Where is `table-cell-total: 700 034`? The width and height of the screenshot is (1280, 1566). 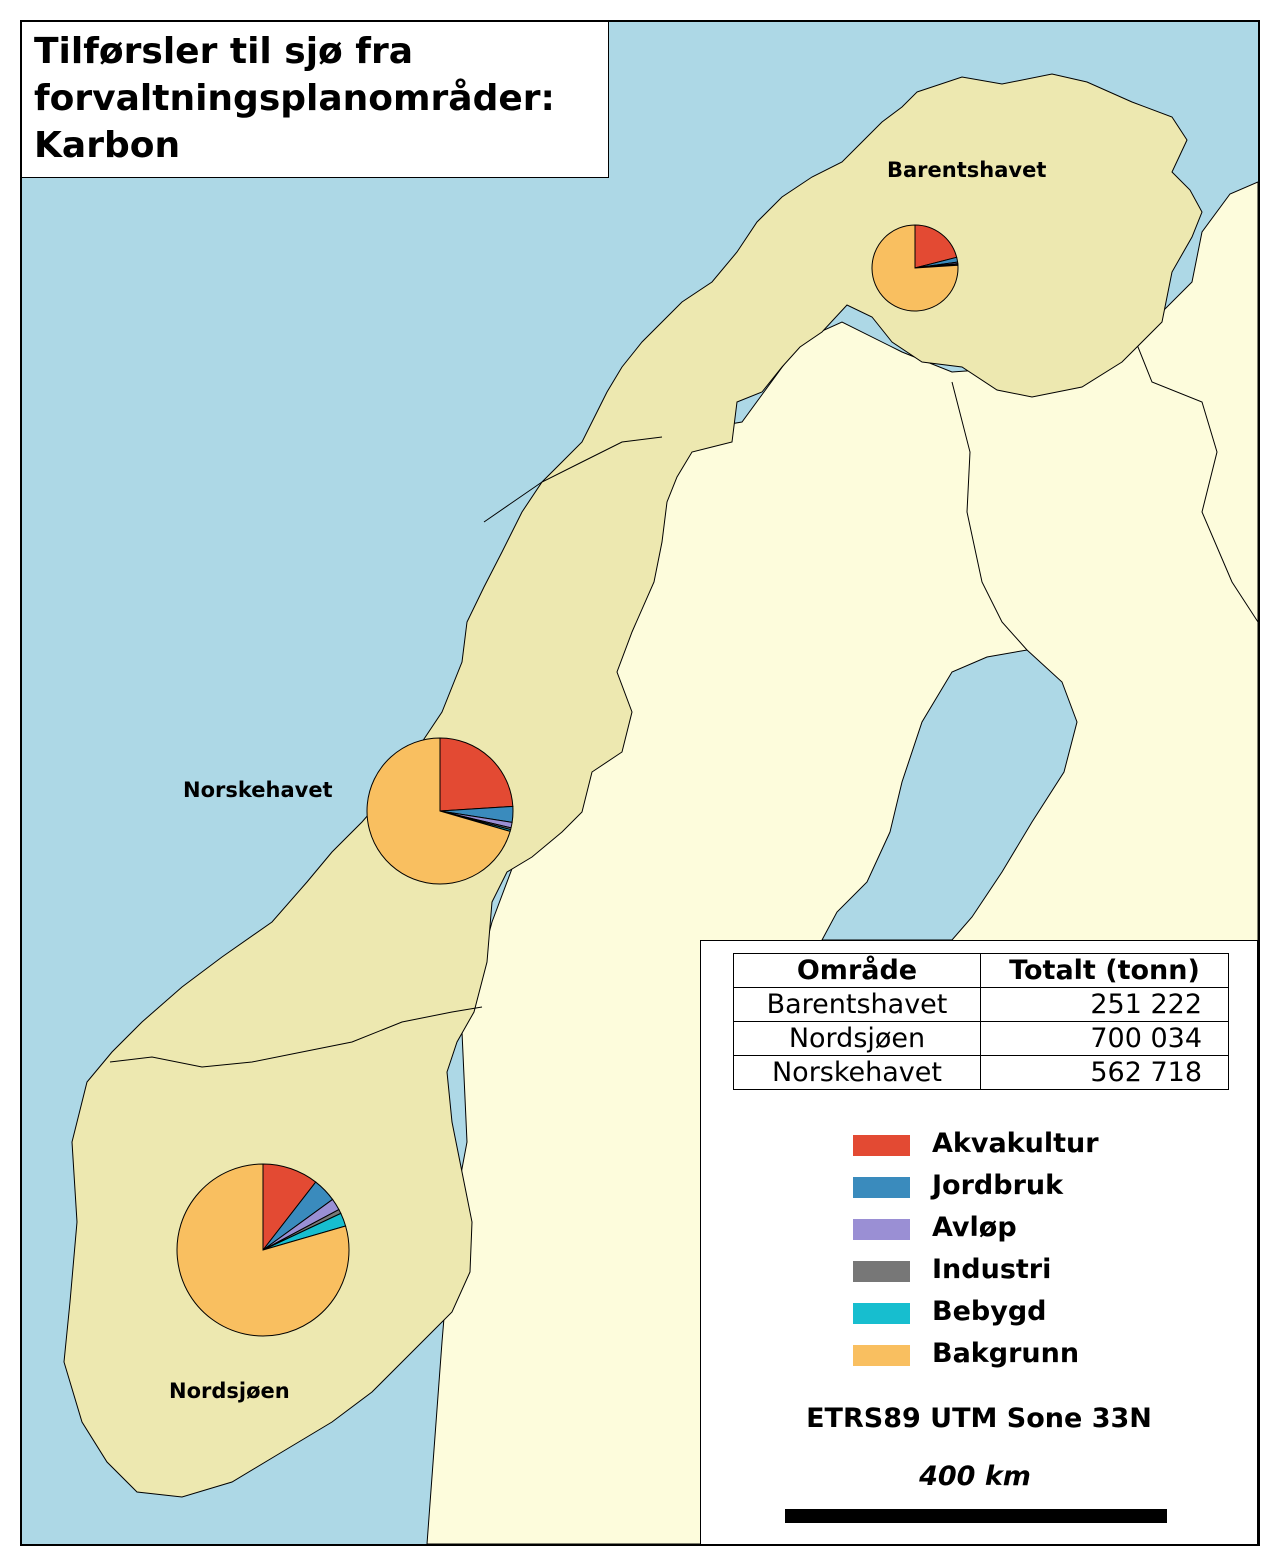
table-cell-total: 700 034 is located at coordinates (1104, 1038).